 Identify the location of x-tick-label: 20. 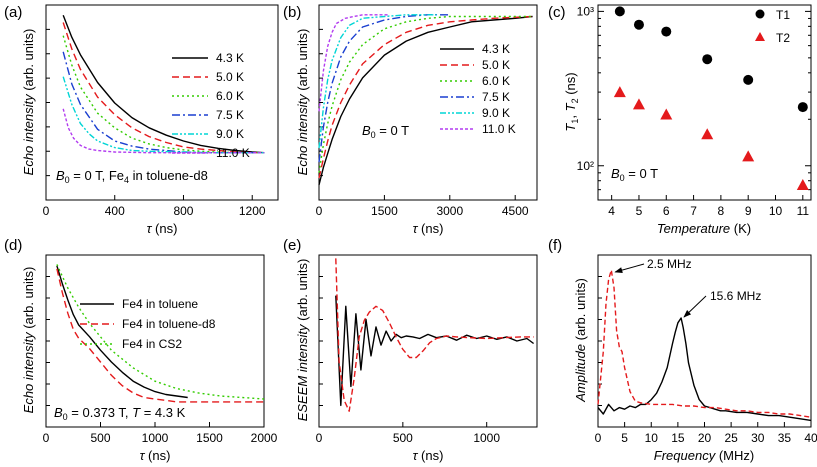
(705, 438).